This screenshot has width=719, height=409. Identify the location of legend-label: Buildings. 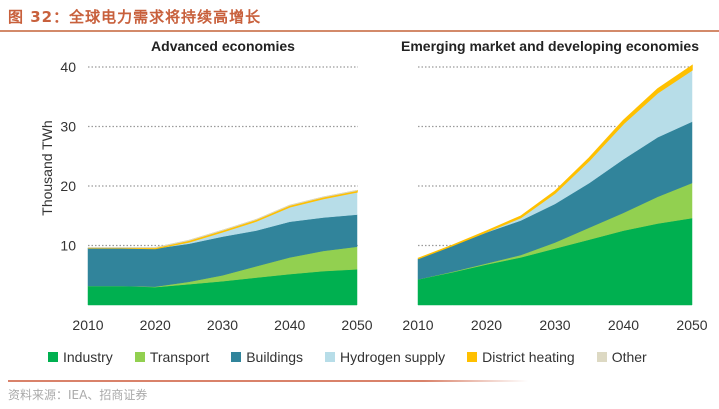
(275, 357).